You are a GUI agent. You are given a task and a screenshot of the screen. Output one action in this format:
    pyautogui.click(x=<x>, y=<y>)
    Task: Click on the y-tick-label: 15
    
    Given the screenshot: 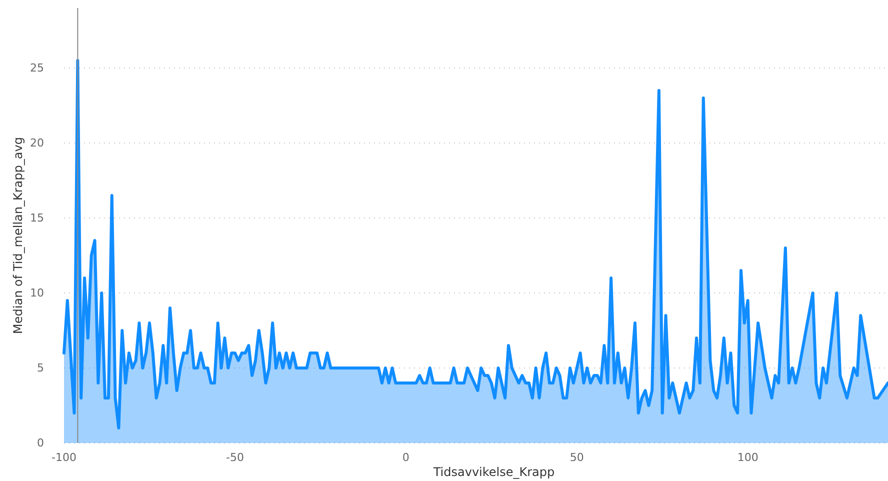 What is the action you would take?
    pyautogui.click(x=37, y=218)
    